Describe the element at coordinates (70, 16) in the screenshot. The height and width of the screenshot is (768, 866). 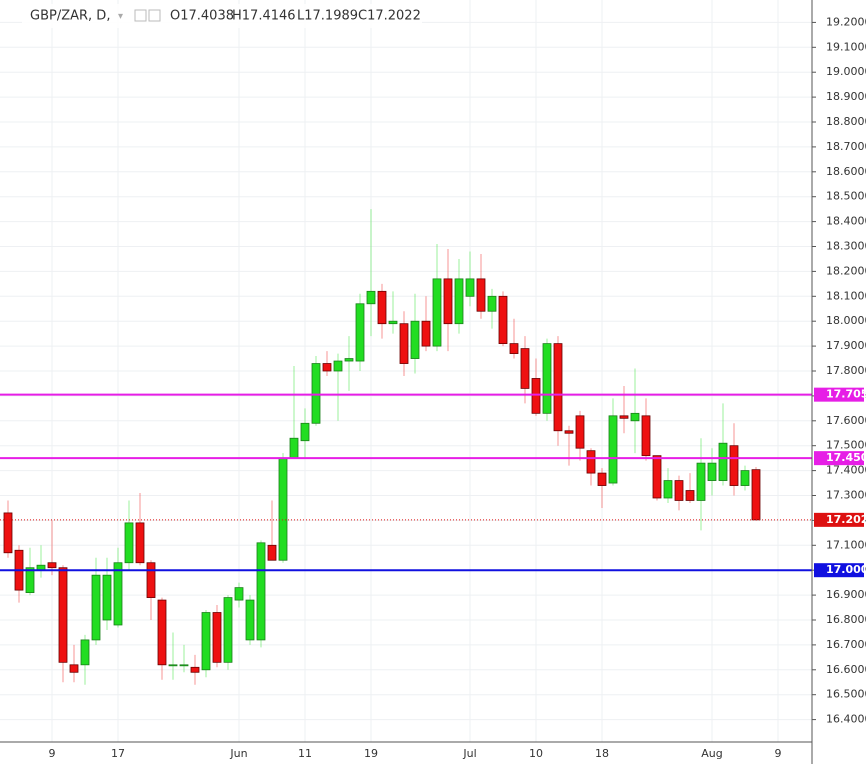
I see `symbol: GBP/ZAR, D,` at that location.